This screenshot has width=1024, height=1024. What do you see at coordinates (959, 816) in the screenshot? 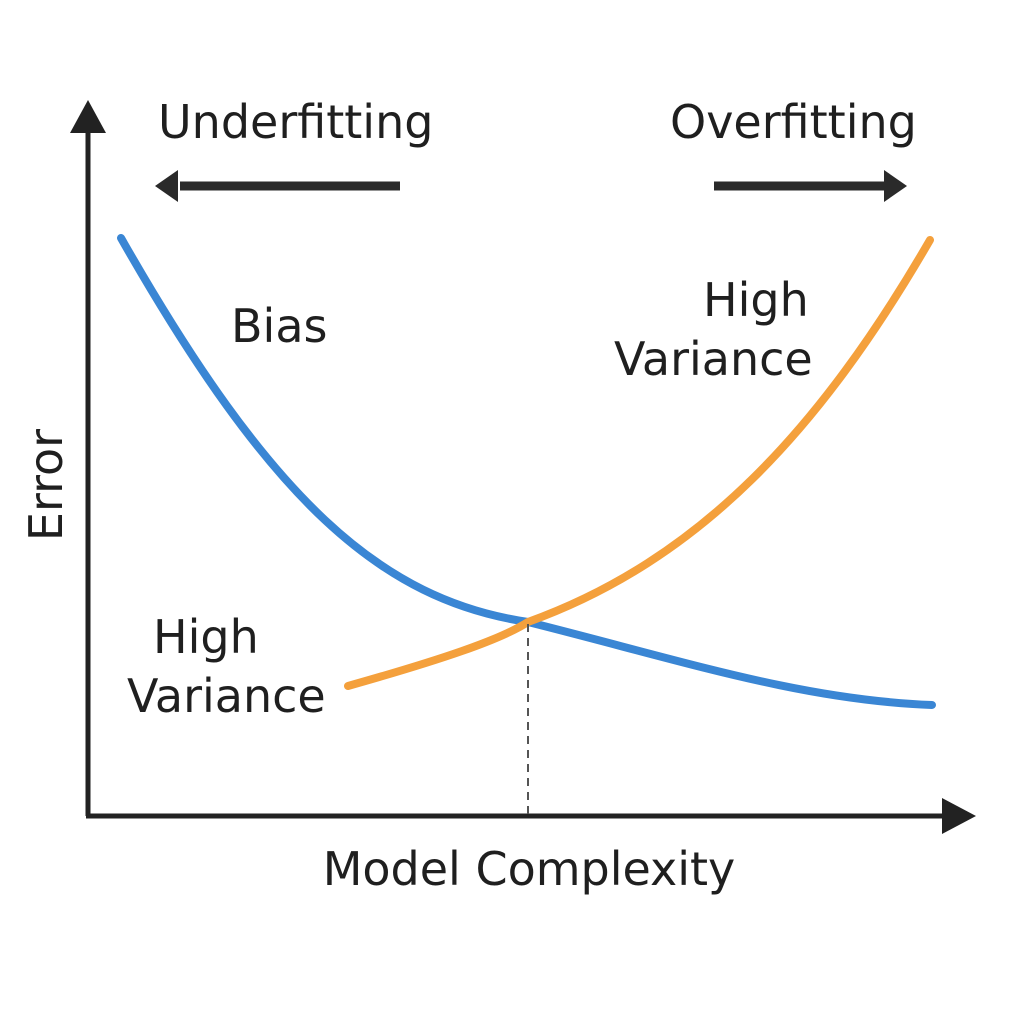
I see `x-axis-arrowhead` at bounding box center [959, 816].